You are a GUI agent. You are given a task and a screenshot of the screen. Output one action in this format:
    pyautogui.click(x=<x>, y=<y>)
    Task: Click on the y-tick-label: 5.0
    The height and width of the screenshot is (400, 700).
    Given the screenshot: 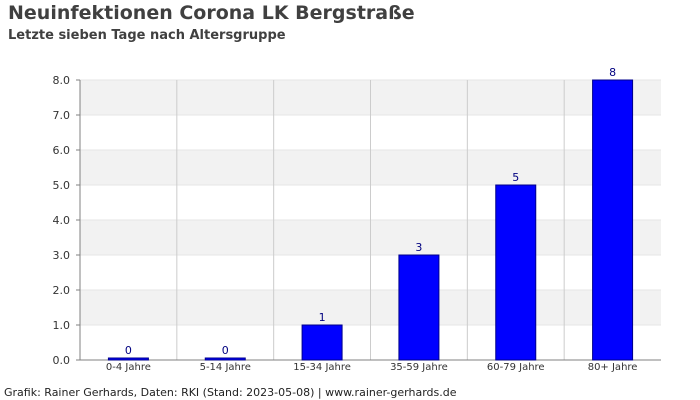 What is the action you would take?
    pyautogui.click(x=62, y=185)
    